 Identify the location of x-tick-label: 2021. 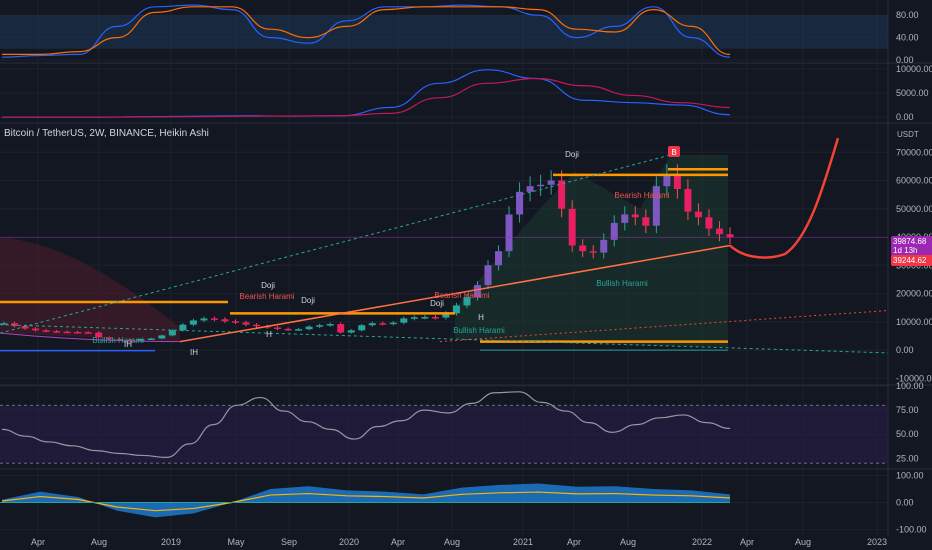
(523, 542).